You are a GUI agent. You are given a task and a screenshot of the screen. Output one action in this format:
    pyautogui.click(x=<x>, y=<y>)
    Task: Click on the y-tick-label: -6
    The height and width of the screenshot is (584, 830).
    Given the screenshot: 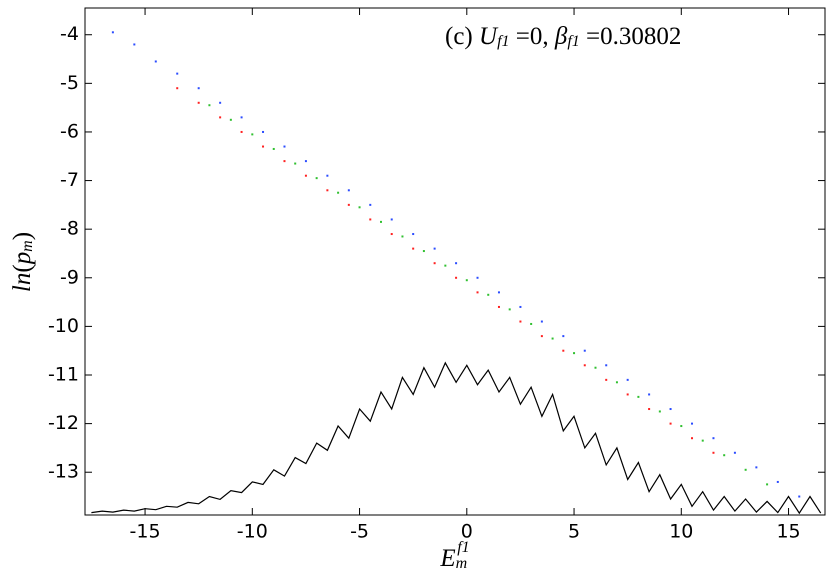 What is the action you would take?
    pyautogui.click(x=69, y=131)
    